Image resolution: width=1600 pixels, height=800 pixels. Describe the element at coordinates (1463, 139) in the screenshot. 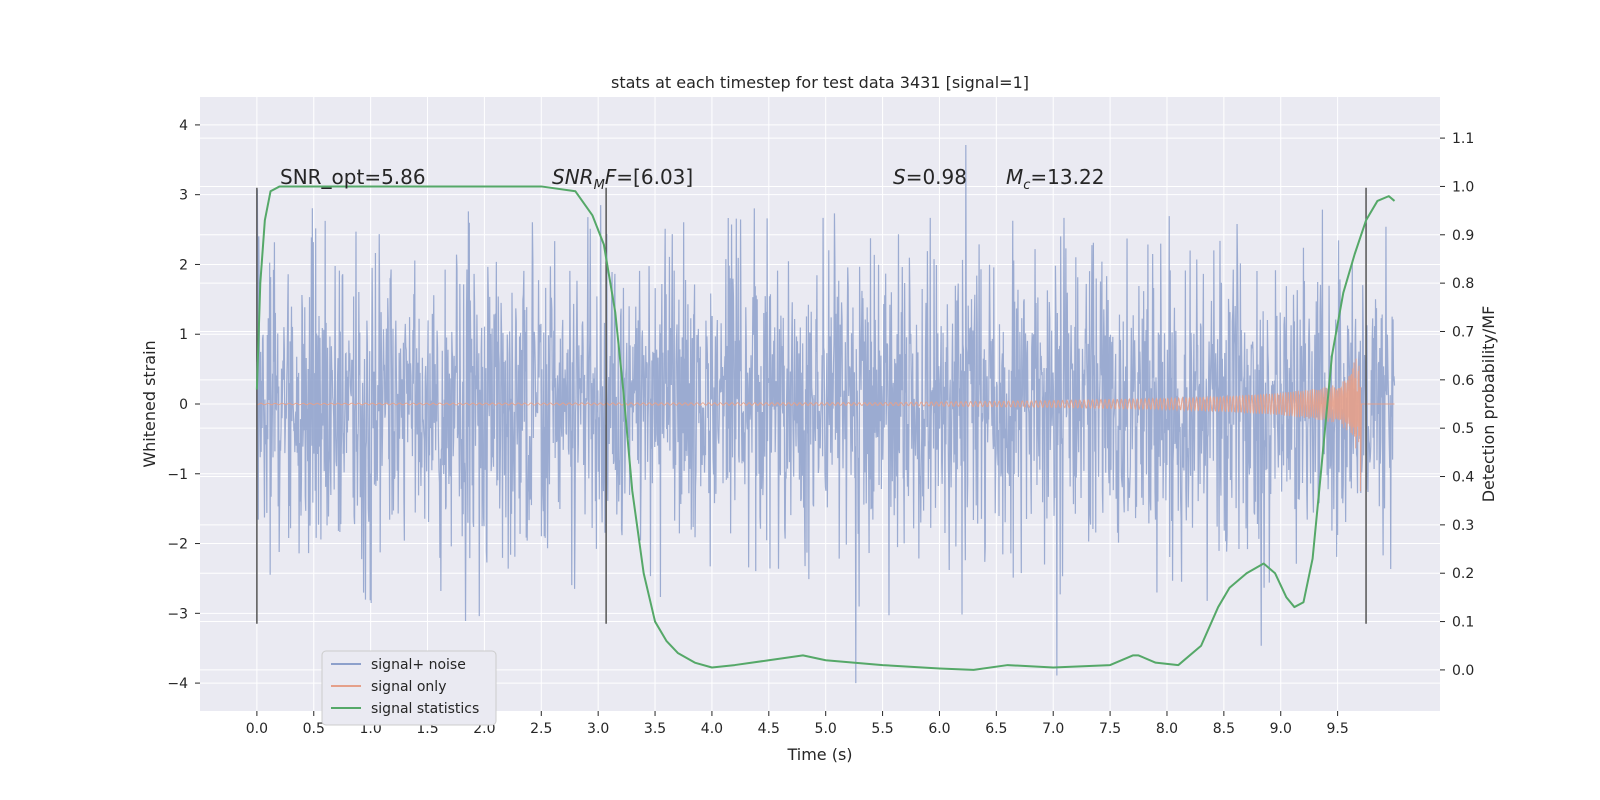

I see `y-right-tick-label-11: 1.1` at that location.